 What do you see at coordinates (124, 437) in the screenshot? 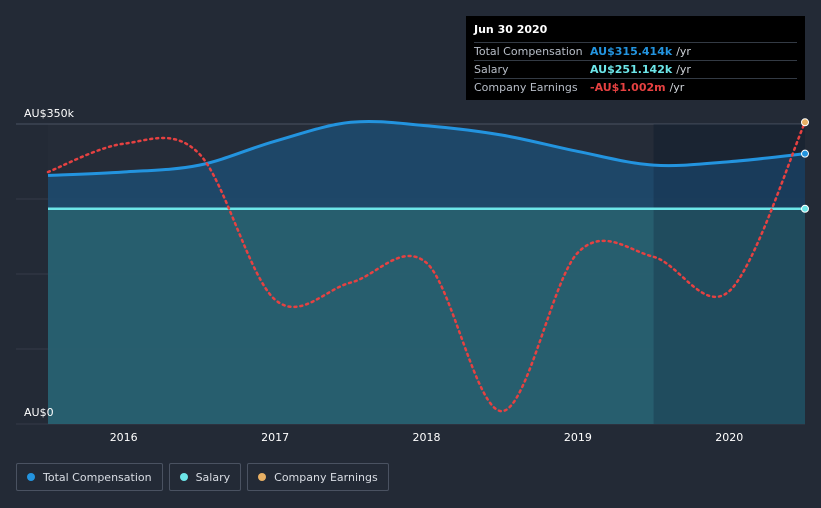
I see `x-tick-label: 2016` at bounding box center [124, 437].